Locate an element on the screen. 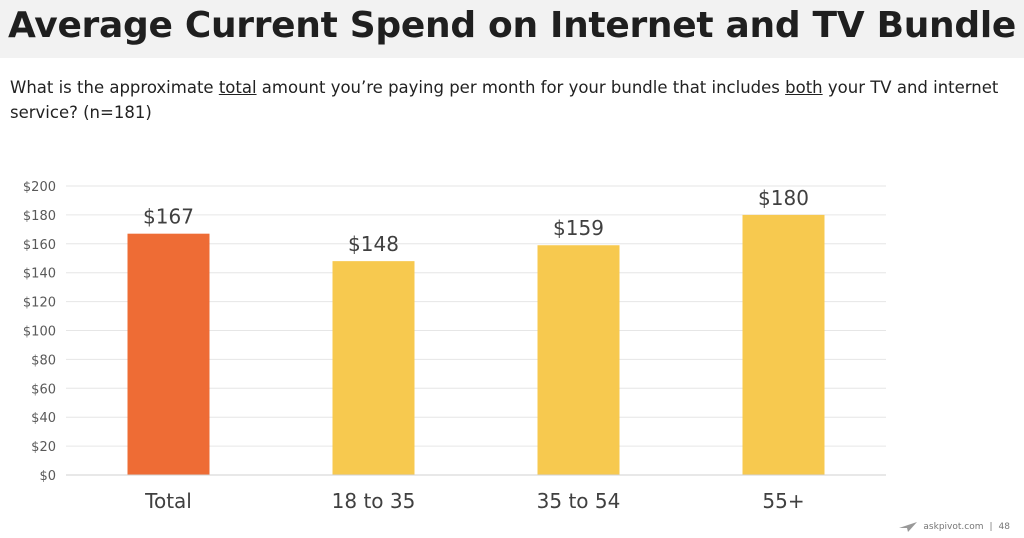 This screenshot has height=538, width=1024. x-tick-label: 55+ is located at coordinates (783, 501).